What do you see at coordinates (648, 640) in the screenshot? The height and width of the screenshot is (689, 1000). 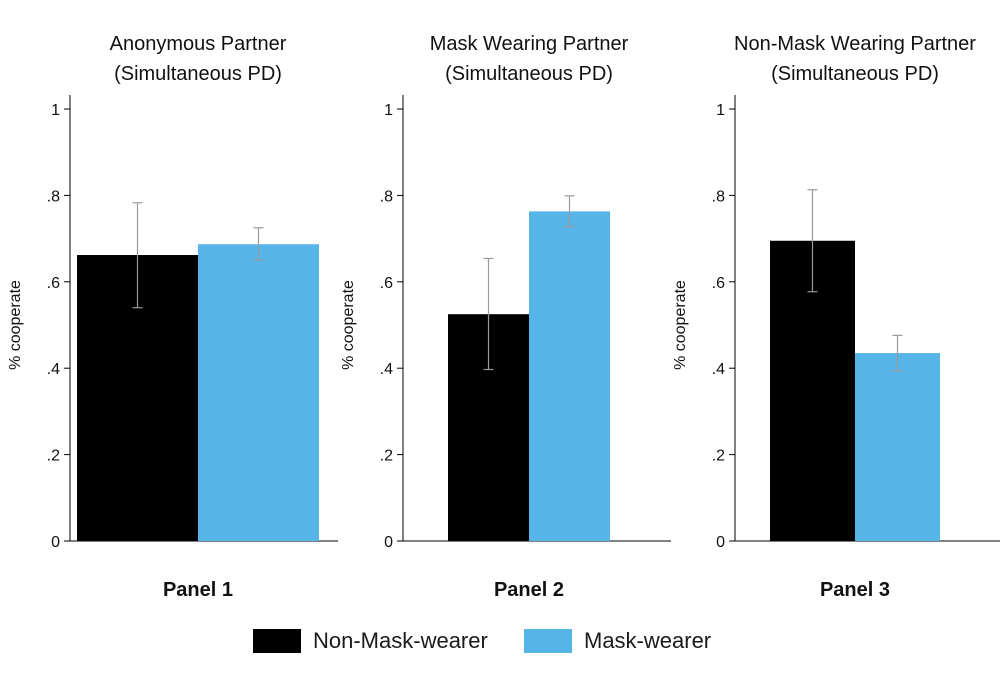 I see `legend-label-mask: Mask-wearer` at bounding box center [648, 640].